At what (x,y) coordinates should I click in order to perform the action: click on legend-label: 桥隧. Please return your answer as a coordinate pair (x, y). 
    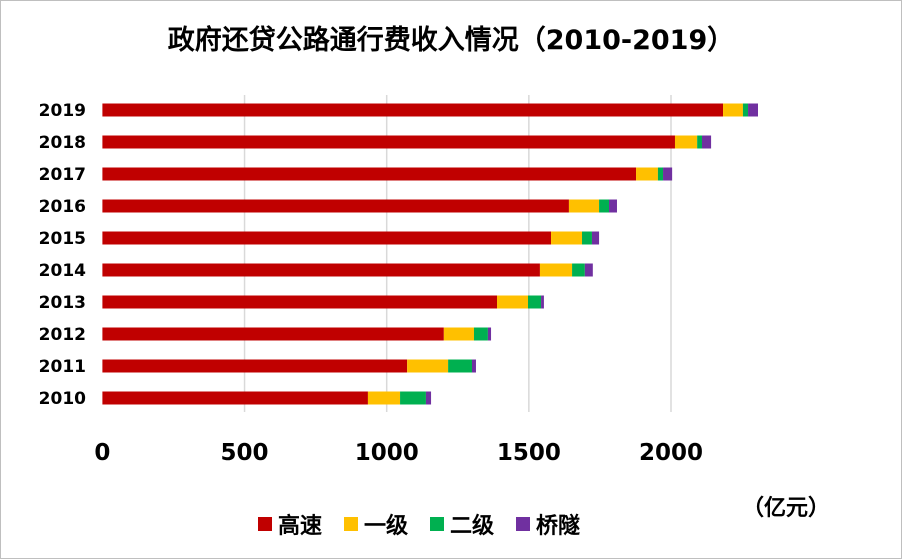
    Looking at the image, I should click on (558, 526).